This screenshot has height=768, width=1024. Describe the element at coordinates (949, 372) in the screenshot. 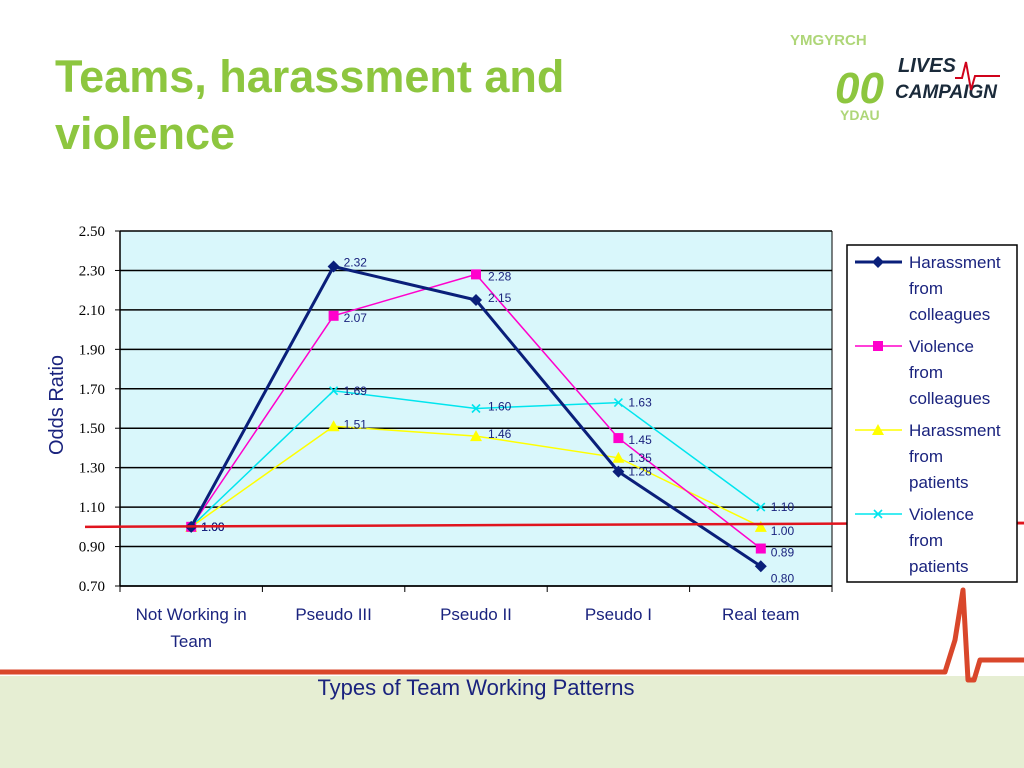

I see `legend-entry: Violence from colleagues` at that location.